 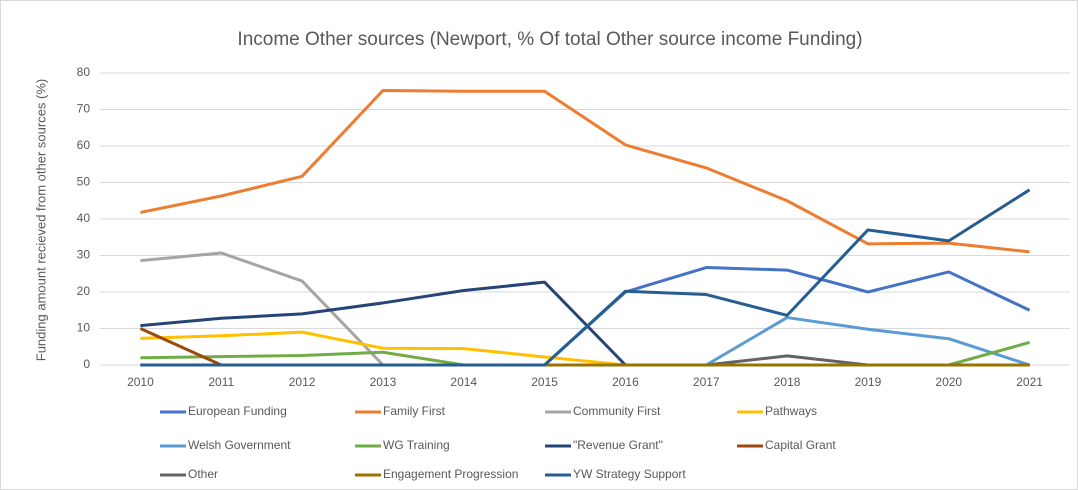 What do you see at coordinates (383, 382) in the screenshot?
I see `x-tick-label: 2013` at bounding box center [383, 382].